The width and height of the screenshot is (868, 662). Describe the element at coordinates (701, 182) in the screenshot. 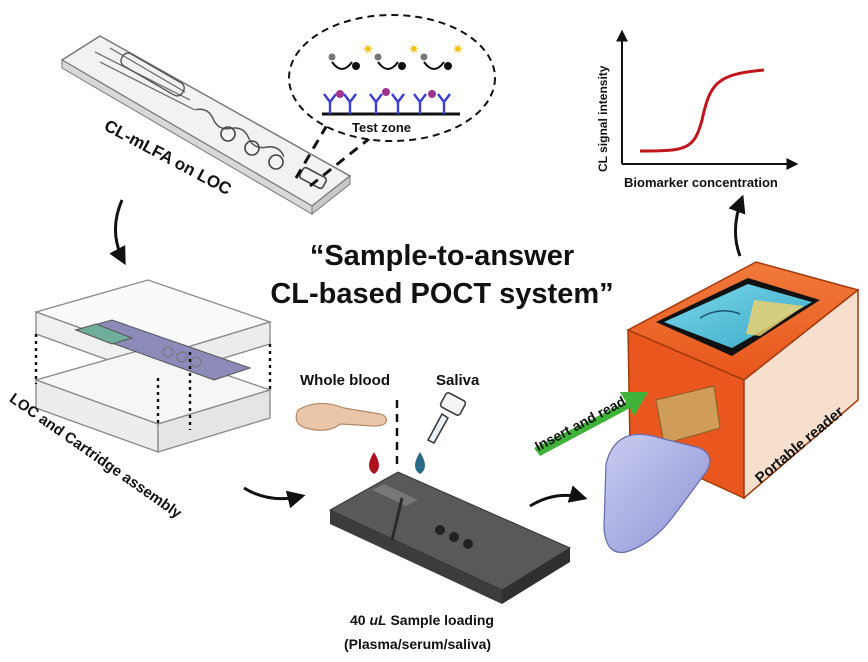

I see `x-axis-label: Biomarker concentration` at that location.